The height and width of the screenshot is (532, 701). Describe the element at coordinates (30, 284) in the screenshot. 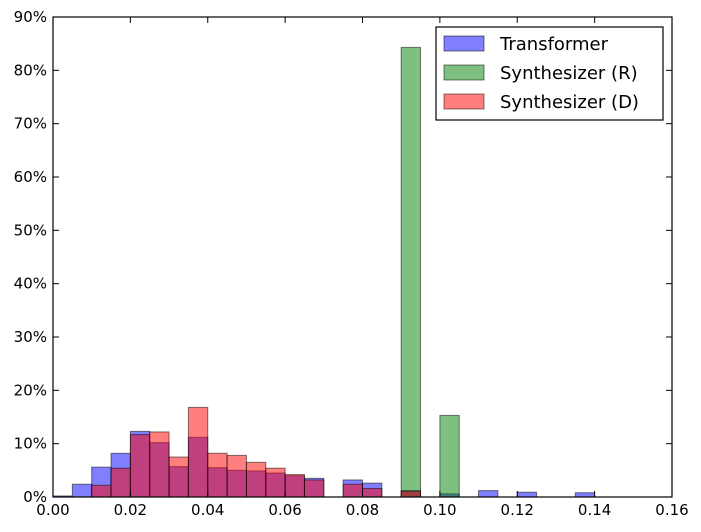

I see `y-tick-label: 40%` at that location.